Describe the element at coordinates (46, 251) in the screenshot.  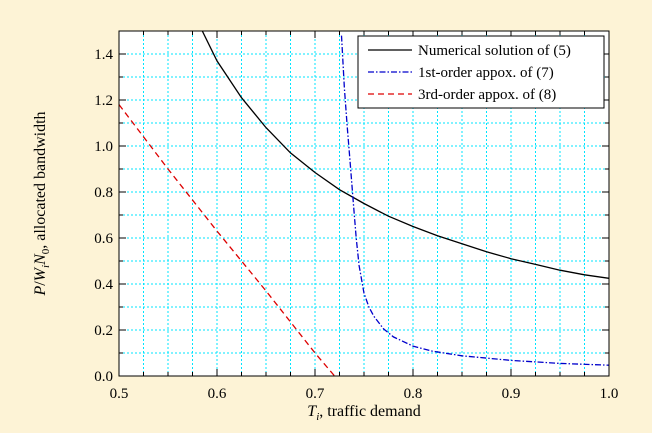
I see `y-axis-label-part: 0` at that location.